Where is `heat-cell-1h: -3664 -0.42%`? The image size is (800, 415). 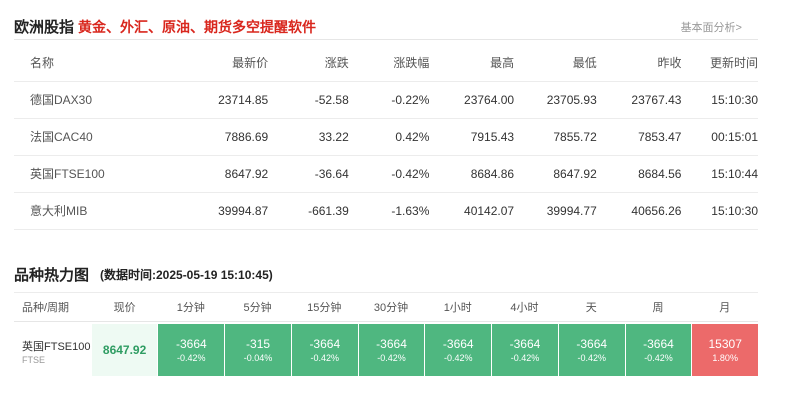 heat-cell-1h: -3664 -0.42% is located at coordinates (458, 350).